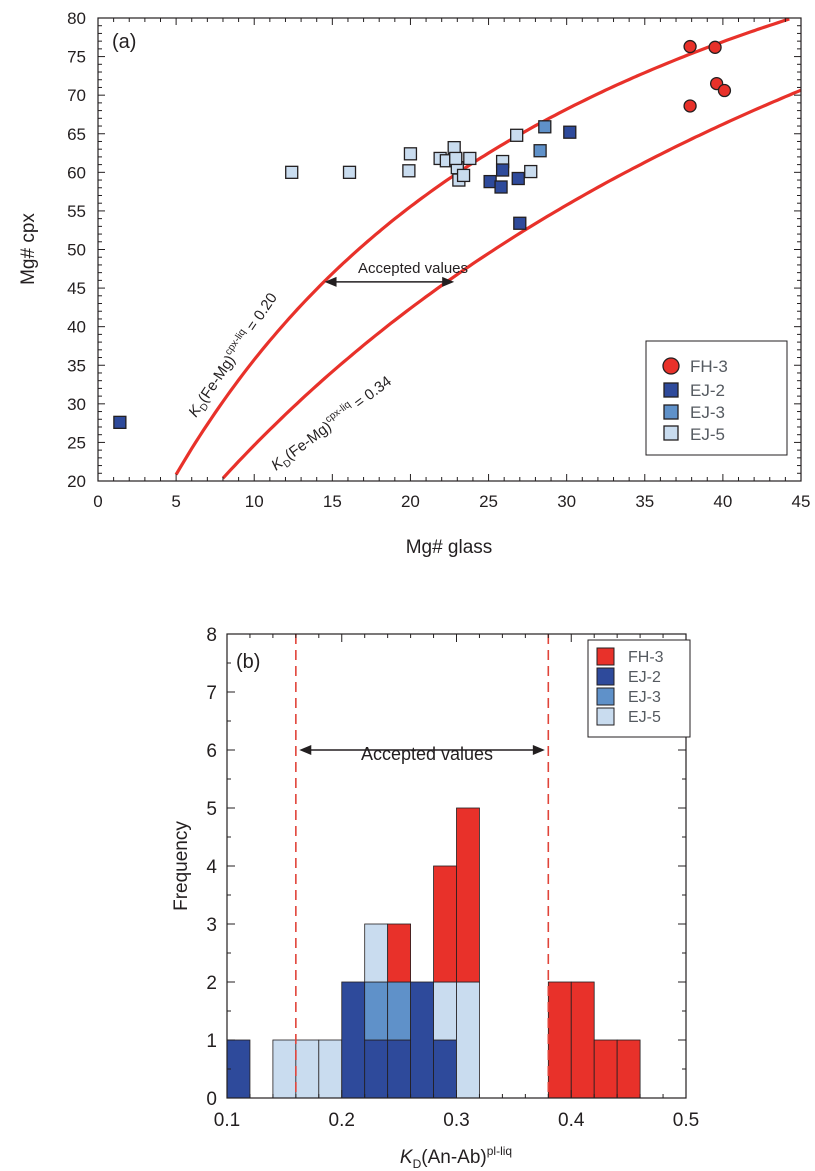 The height and width of the screenshot is (1171, 815). I want to click on legend-label-ej5-a: EJ-5, so click(707, 434).